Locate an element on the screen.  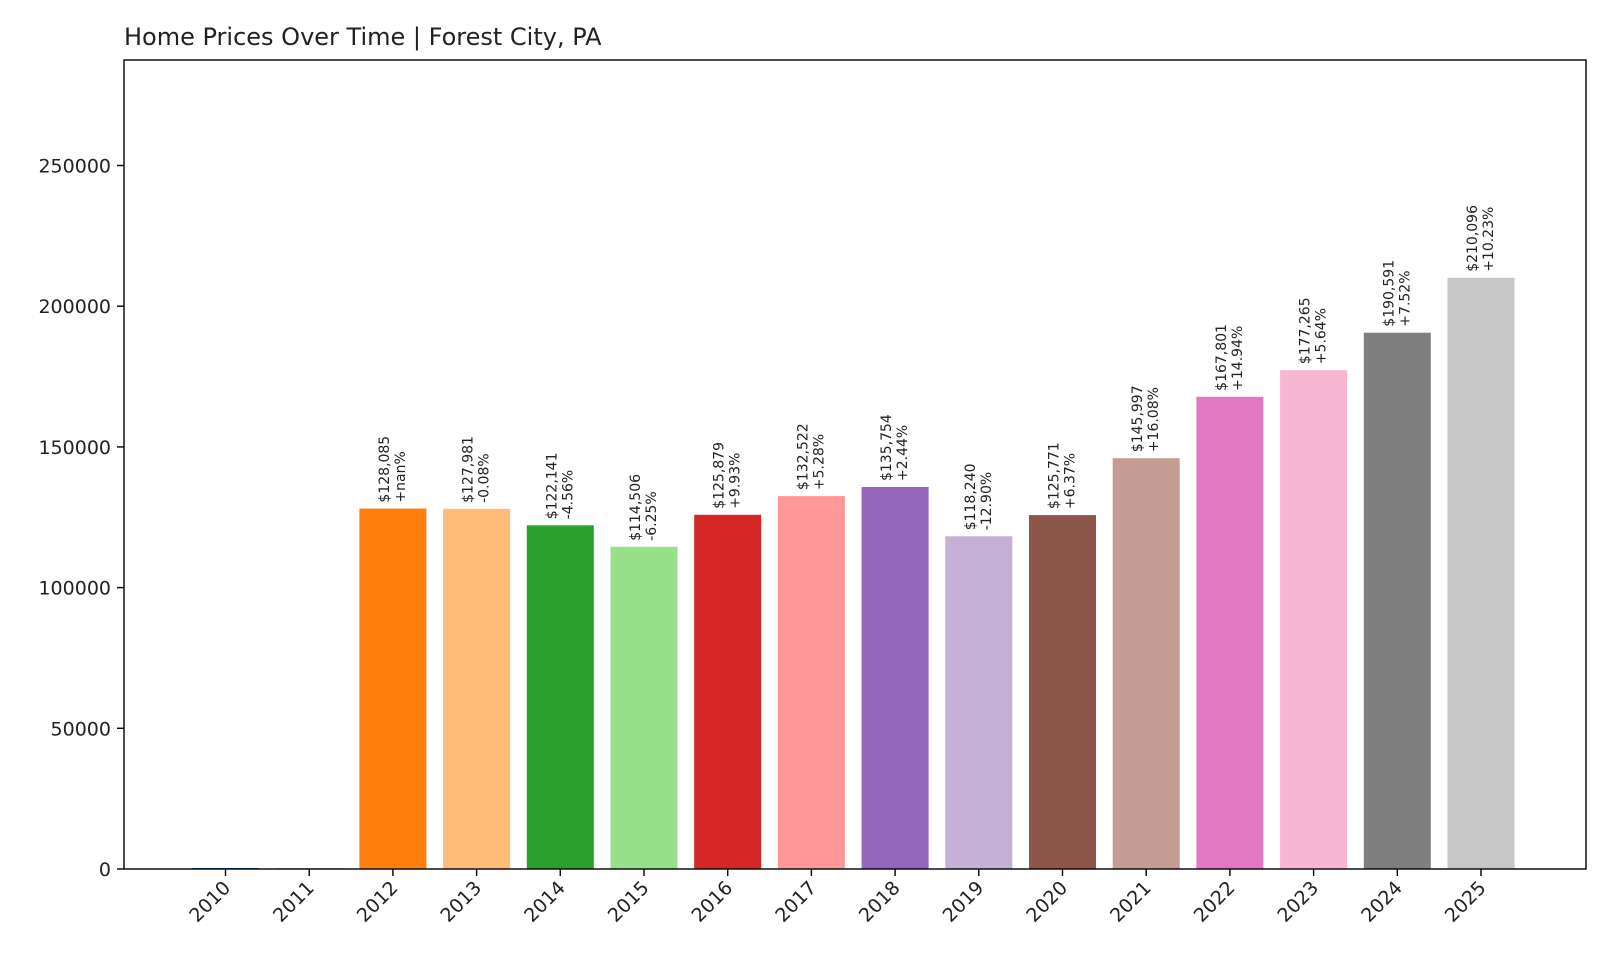
bar-change-label: +5.28% is located at coordinates (819, 462).